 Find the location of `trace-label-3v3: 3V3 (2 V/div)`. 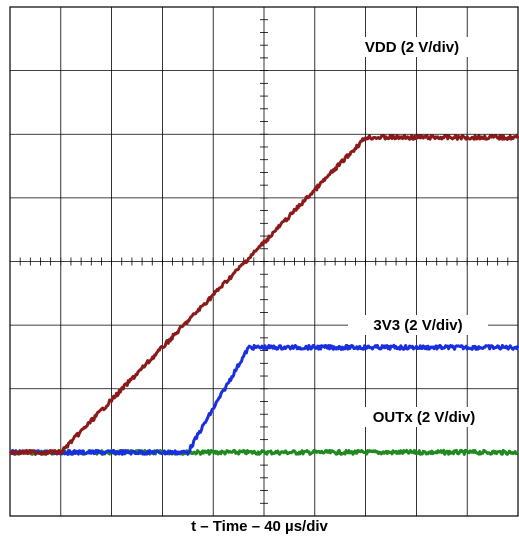

trace-label-3v3: 3V3 (2 V/div) is located at coordinates (417, 325).